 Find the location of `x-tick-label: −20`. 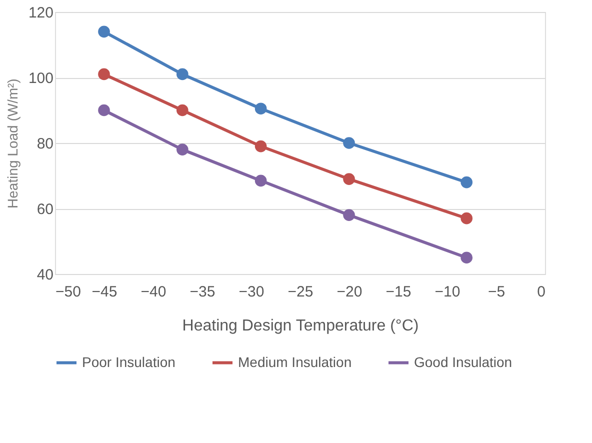

x-tick-label: −20 is located at coordinates (349, 292).